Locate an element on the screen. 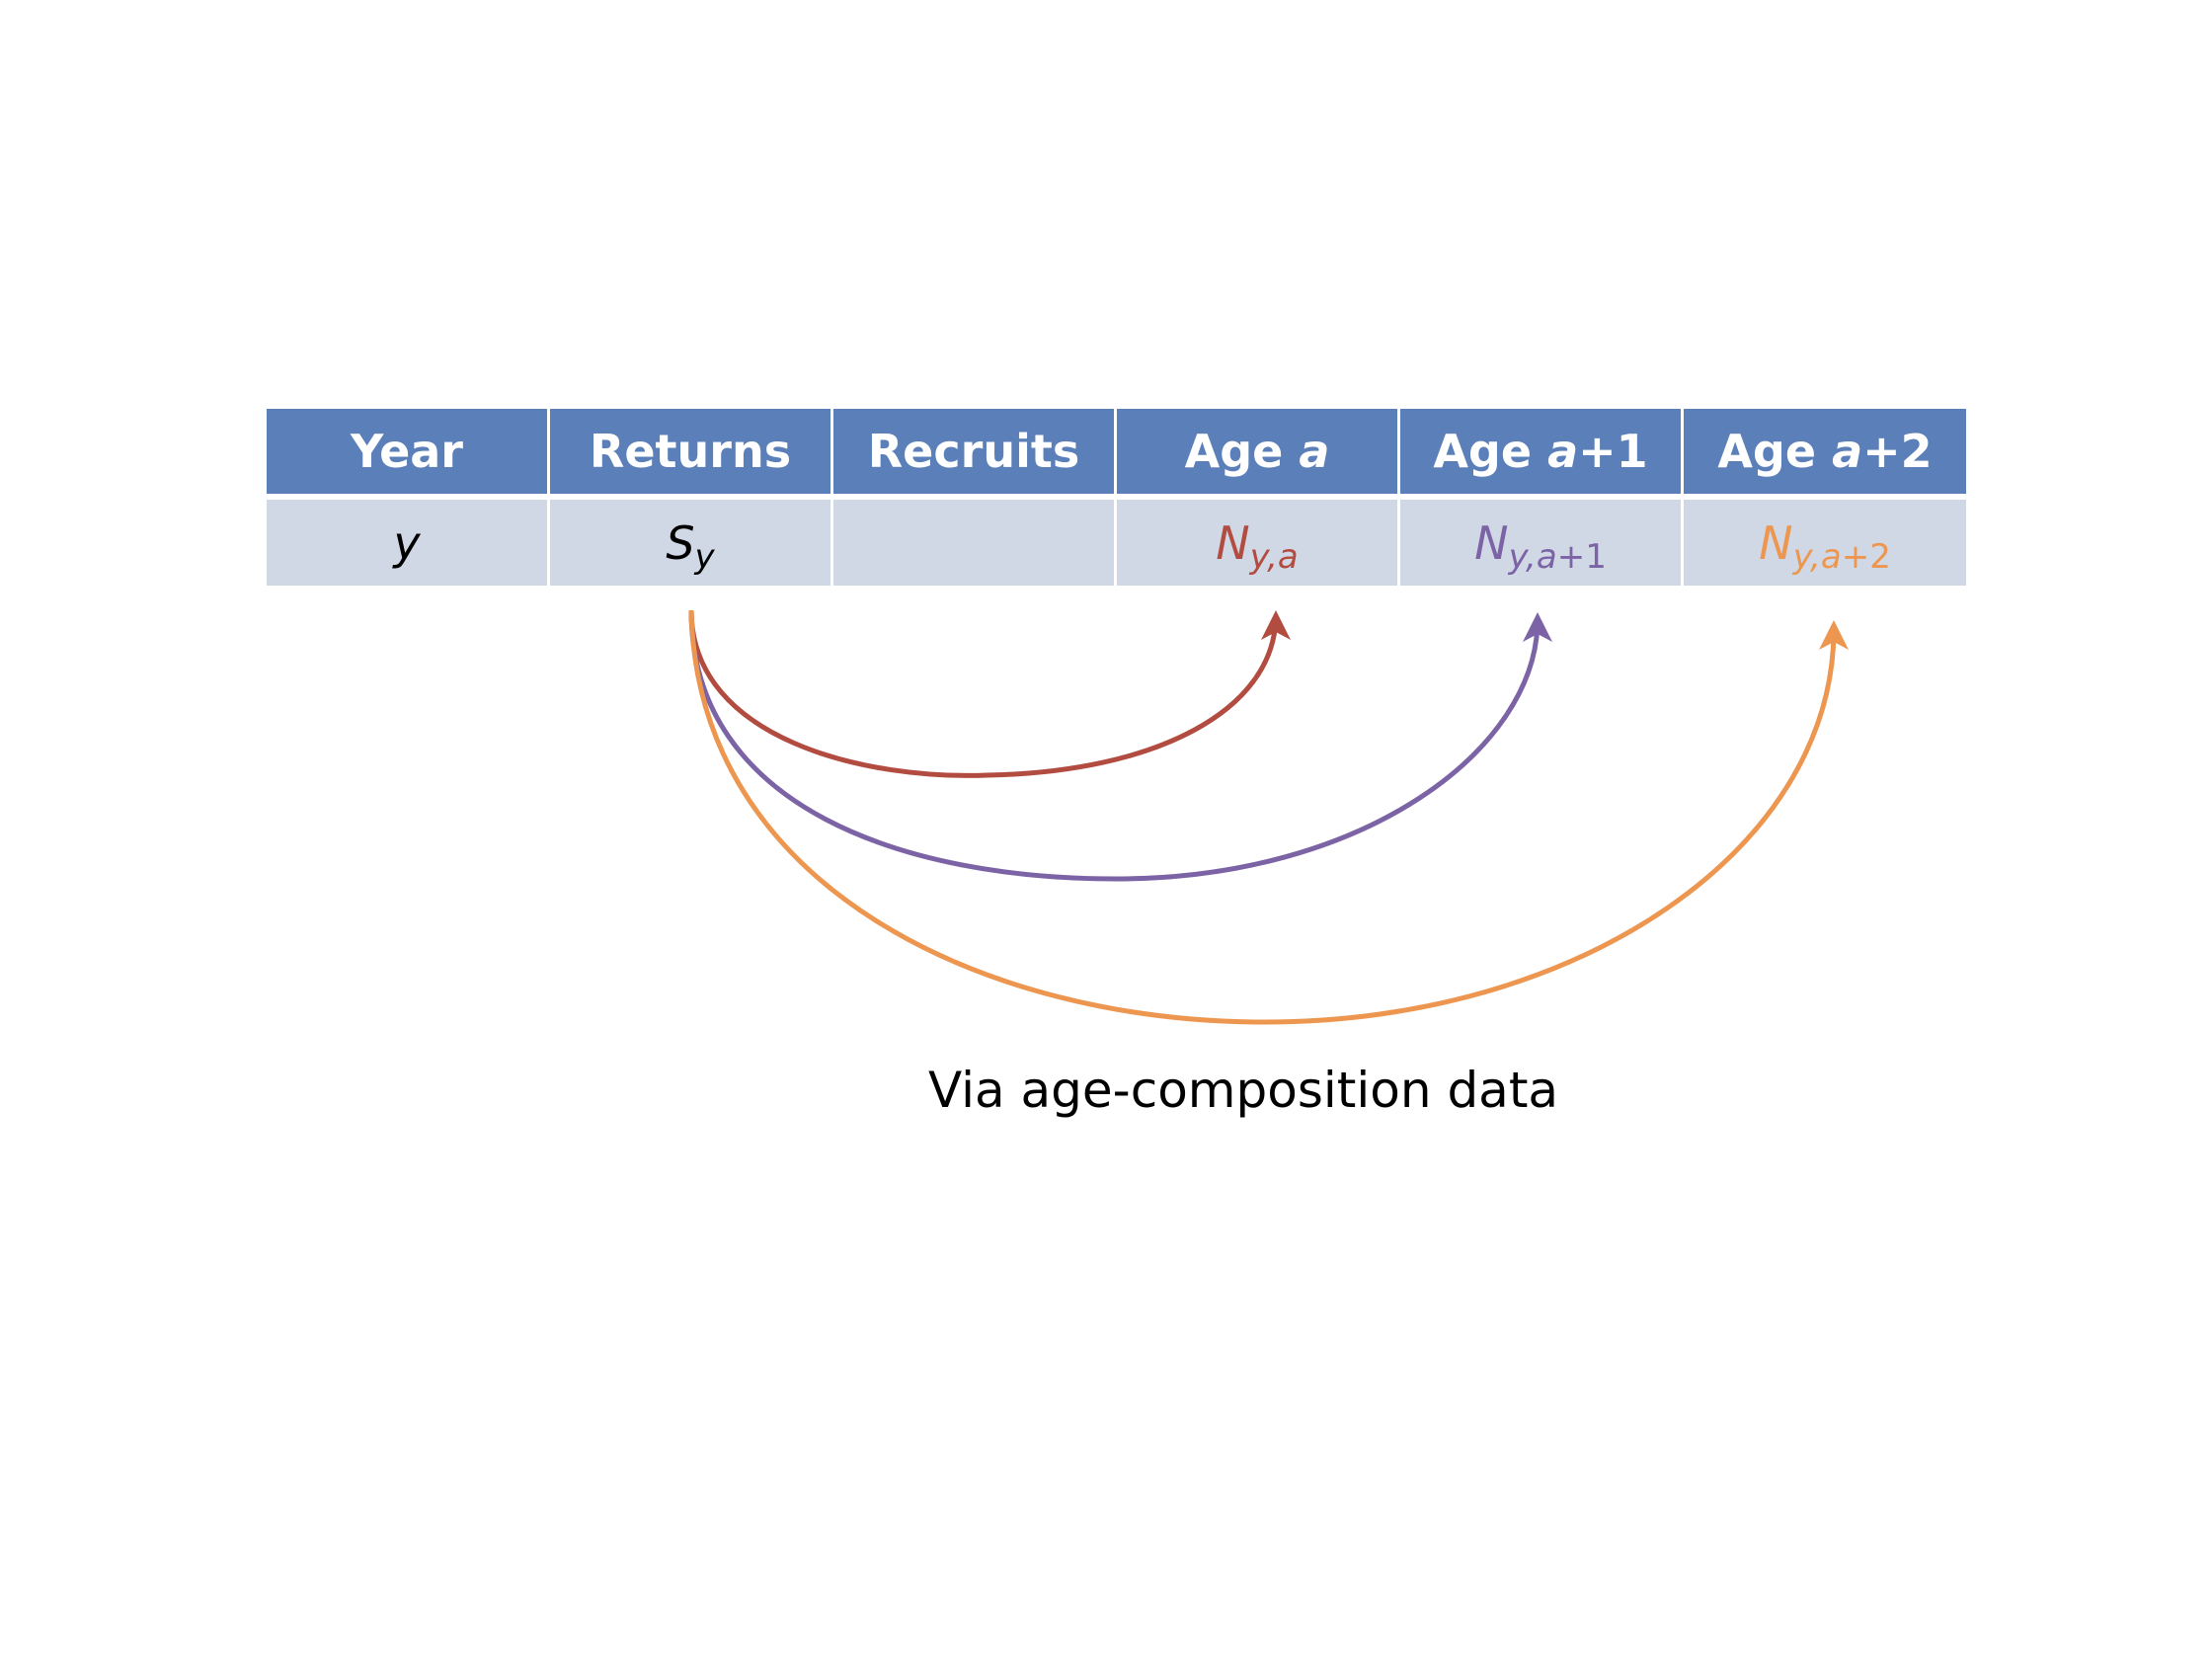  cell-age-a2-sub: y,a+2 is located at coordinates (1842, 557).